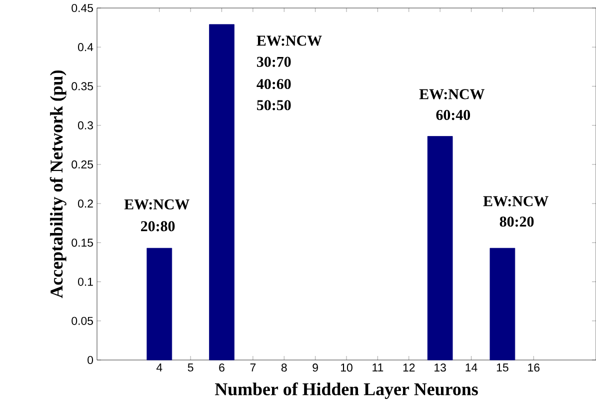 The image size is (596, 420). I want to click on y-tick-label: 0.15, so click(82, 242).